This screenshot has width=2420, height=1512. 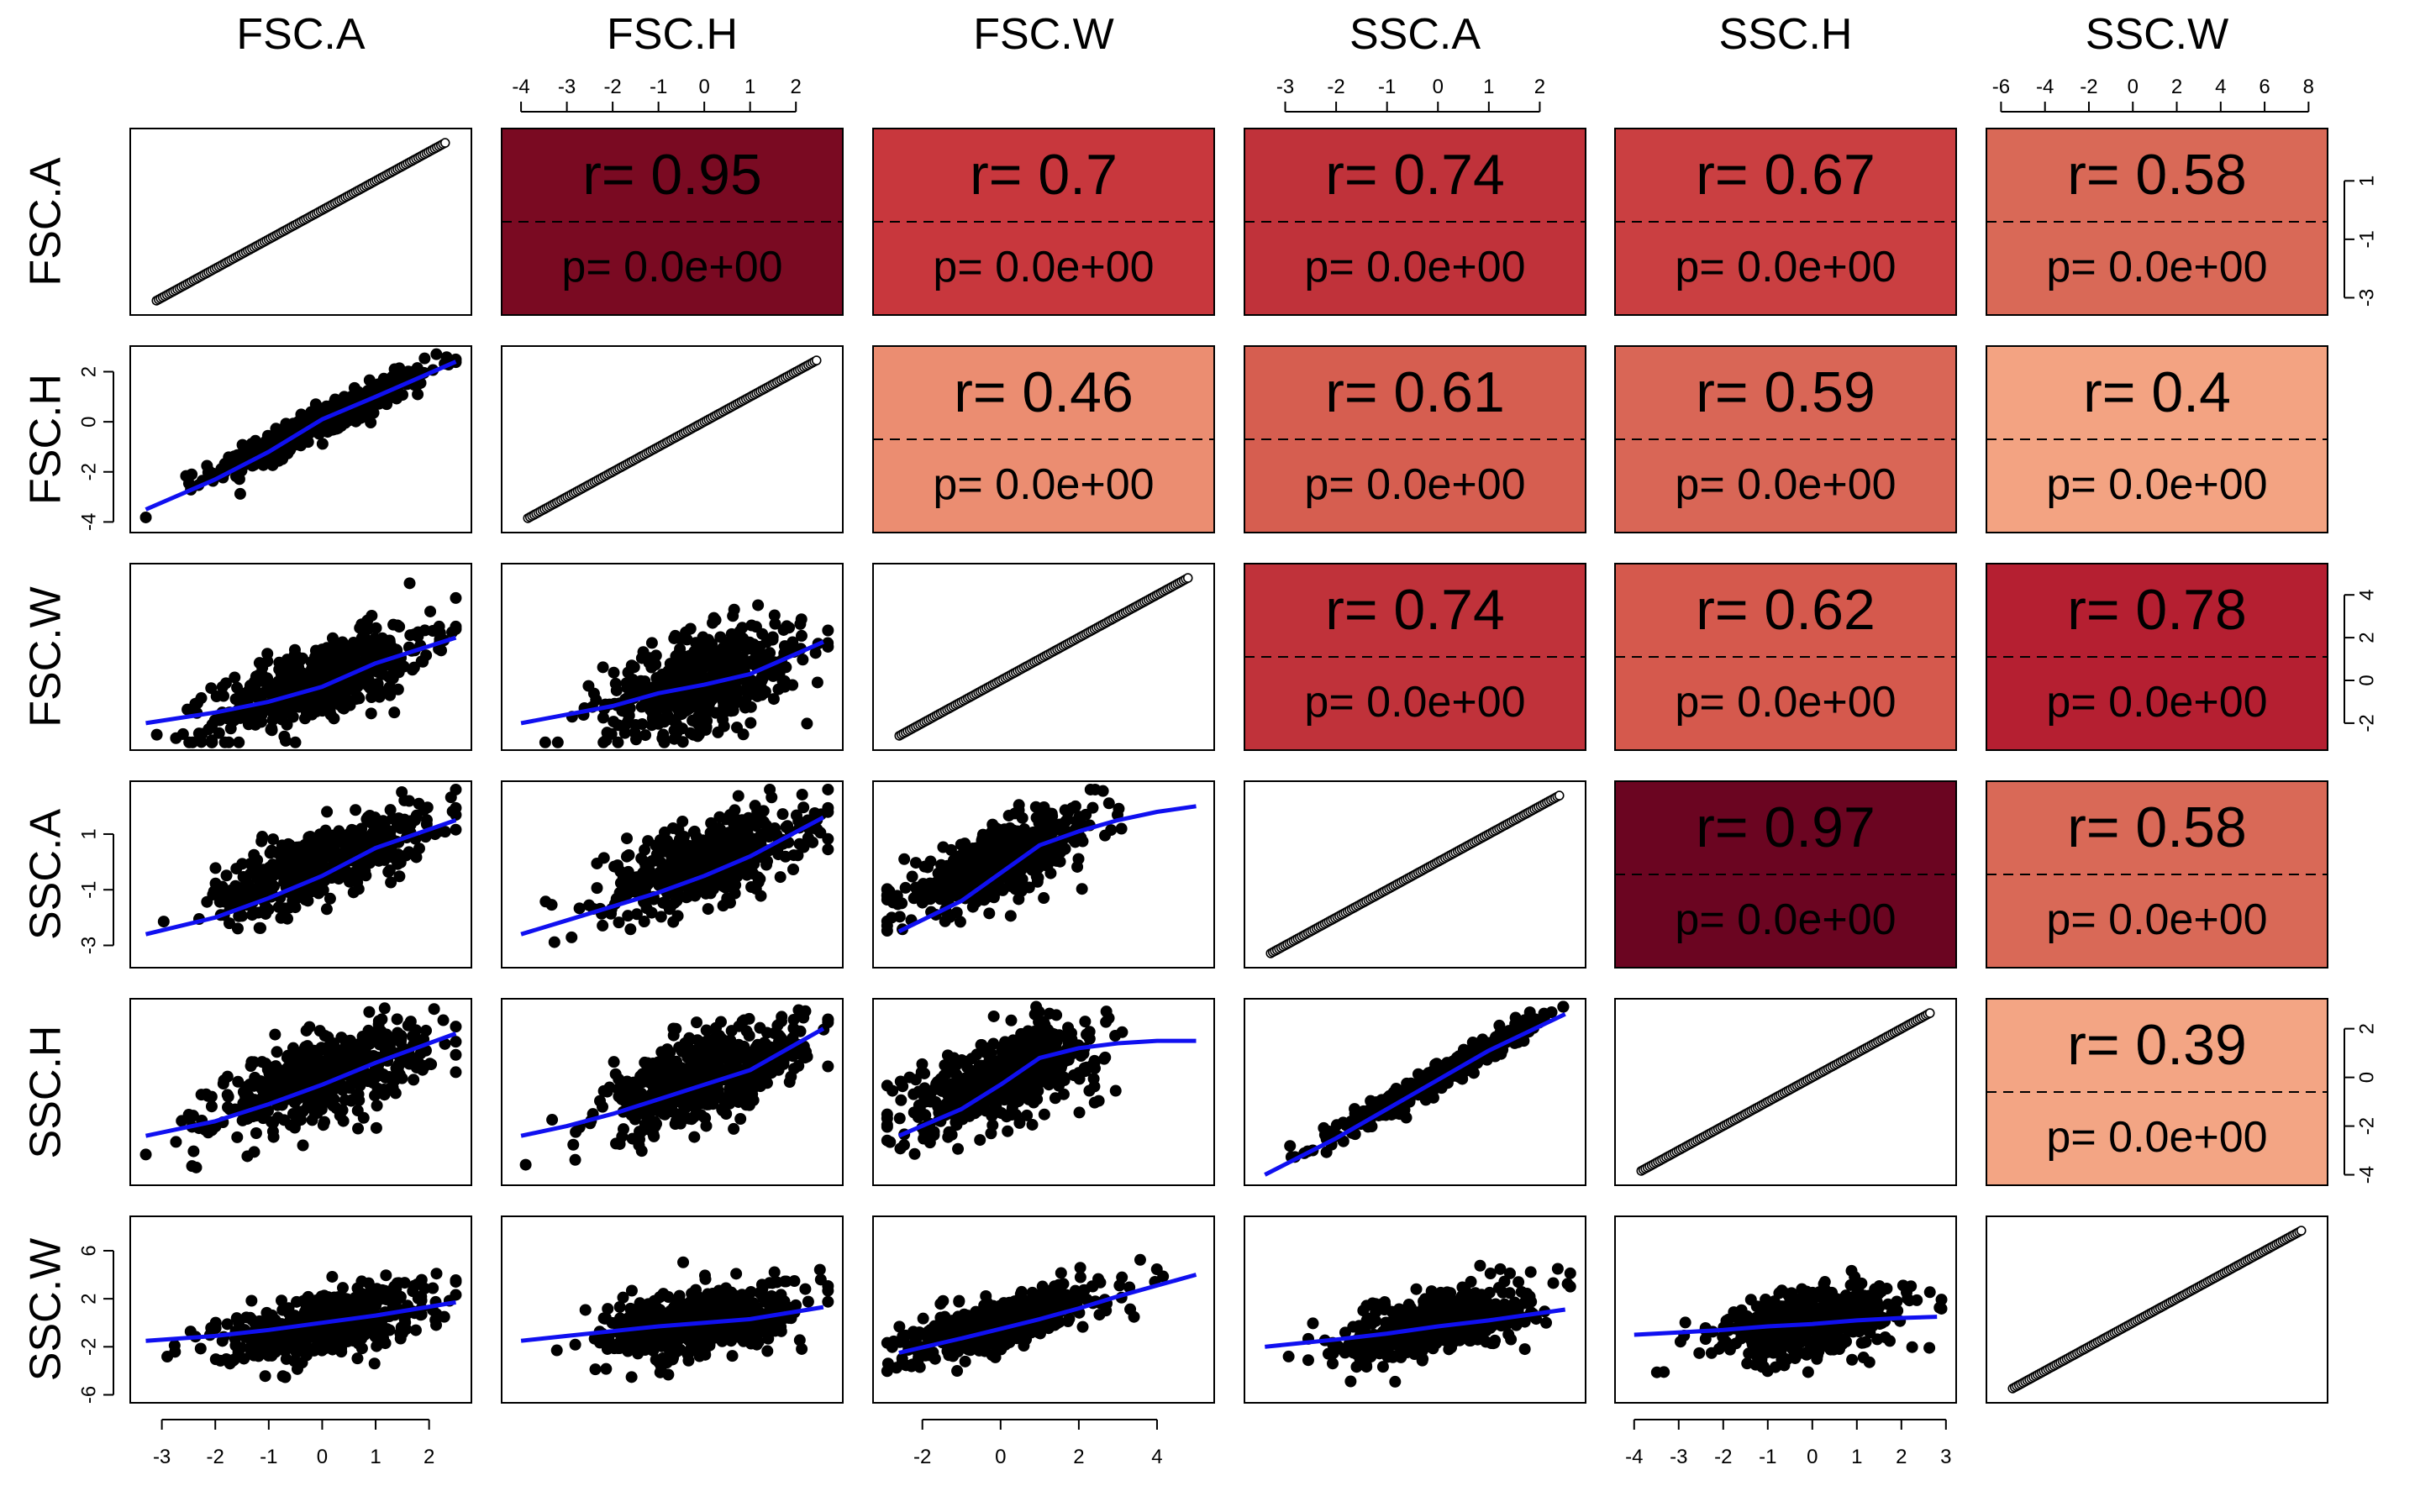 What do you see at coordinates (46, 1092) in the screenshot?
I see `row-title-ssc-h: SSC.H` at bounding box center [46, 1092].